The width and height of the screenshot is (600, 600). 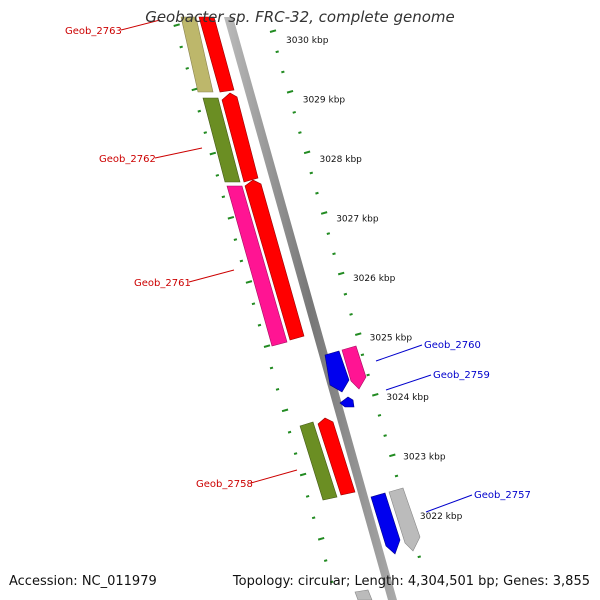 I want to click on tick-label: 3023 kbp, so click(x=424, y=458).